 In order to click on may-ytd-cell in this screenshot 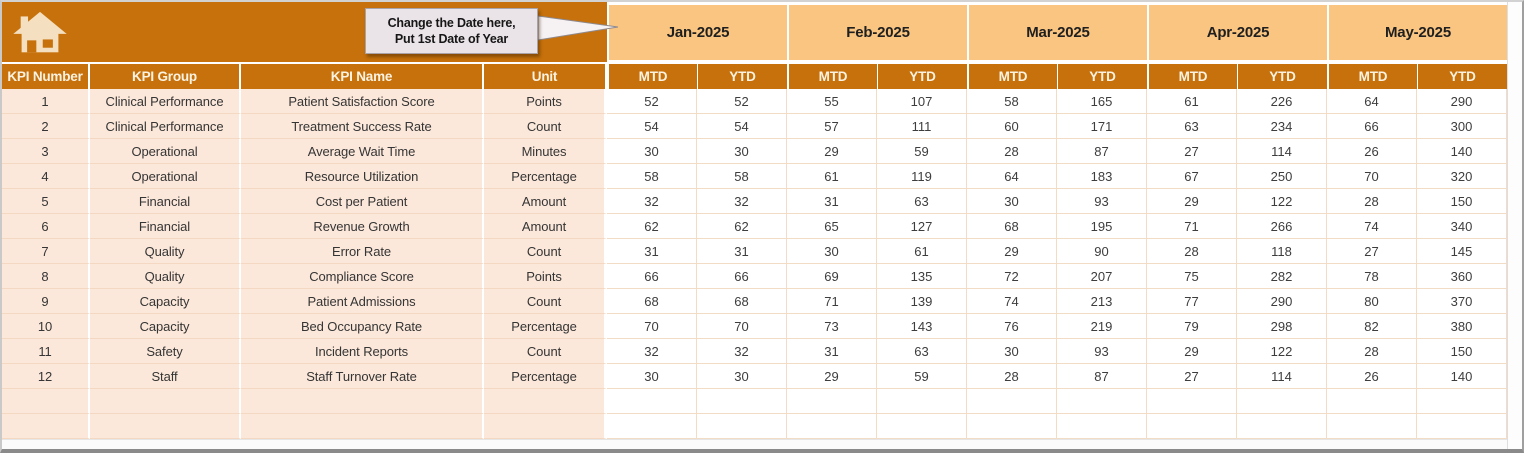, I will do `click(1462, 401)`.